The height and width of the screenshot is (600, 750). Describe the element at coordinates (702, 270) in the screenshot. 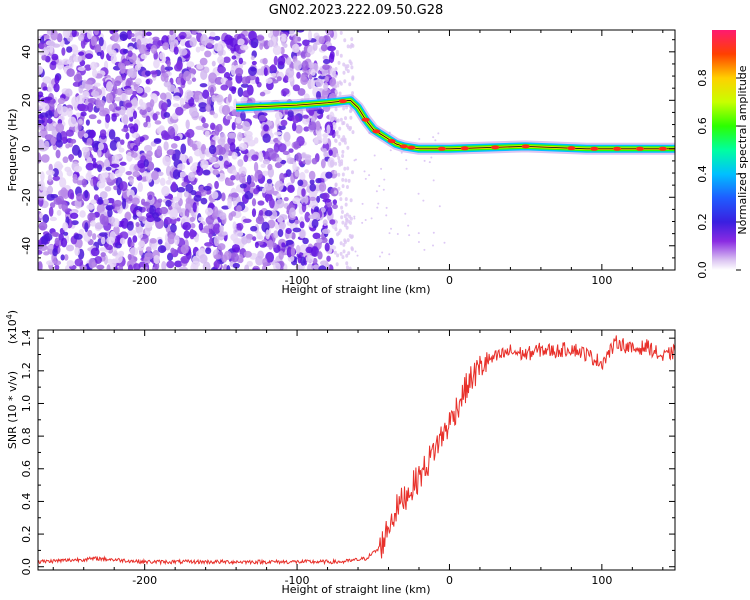

I see `colorbar-tick-label: 0.0` at that location.